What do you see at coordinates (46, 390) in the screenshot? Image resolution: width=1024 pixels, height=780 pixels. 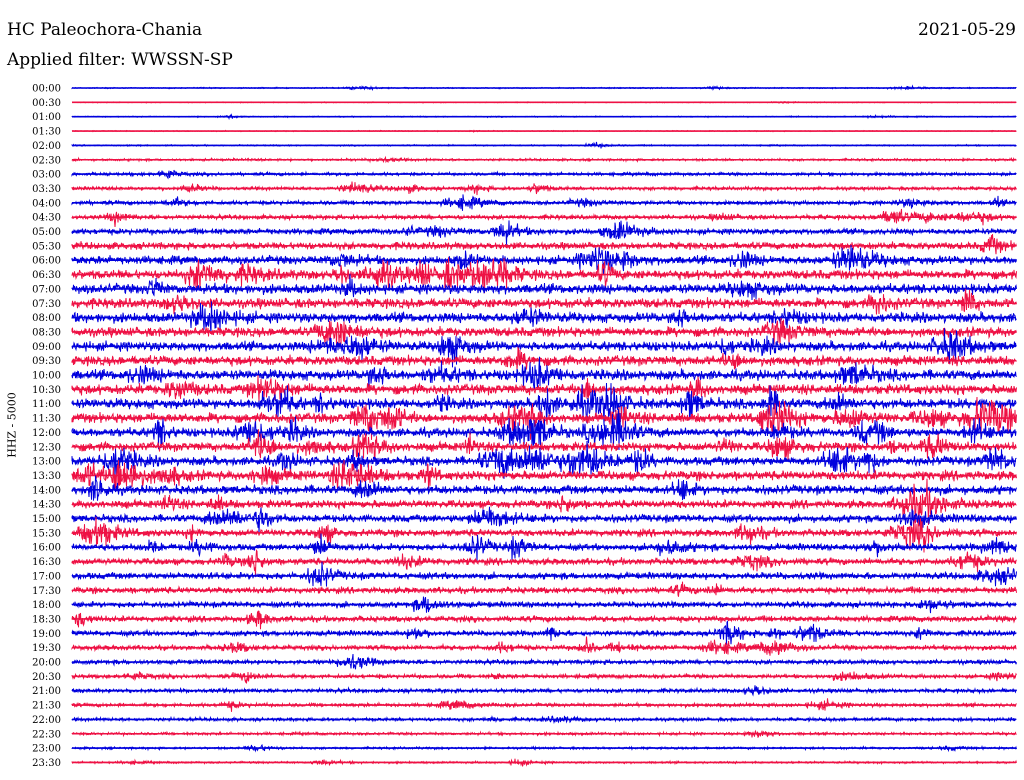 I see `row-time-label: 10:30` at bounding box center [46, 390].